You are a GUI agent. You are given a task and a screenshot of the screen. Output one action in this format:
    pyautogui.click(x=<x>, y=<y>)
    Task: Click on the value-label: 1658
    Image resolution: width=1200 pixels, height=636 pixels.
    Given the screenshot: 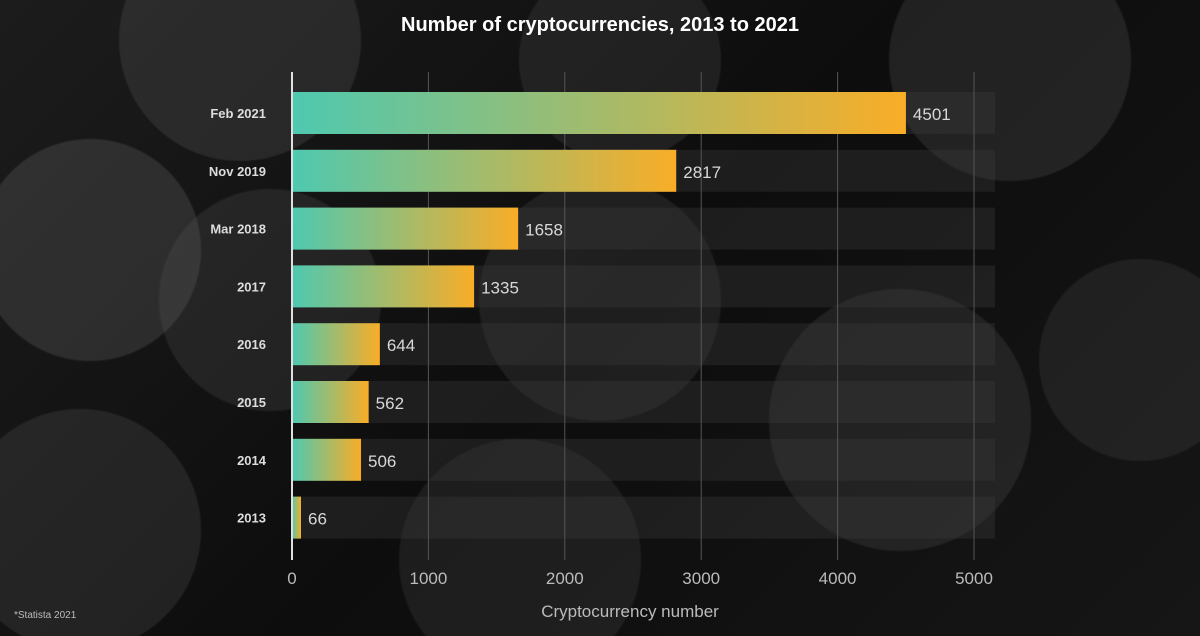 What is the action you would take?
    pyautogui.click(x=544, y=230)
    